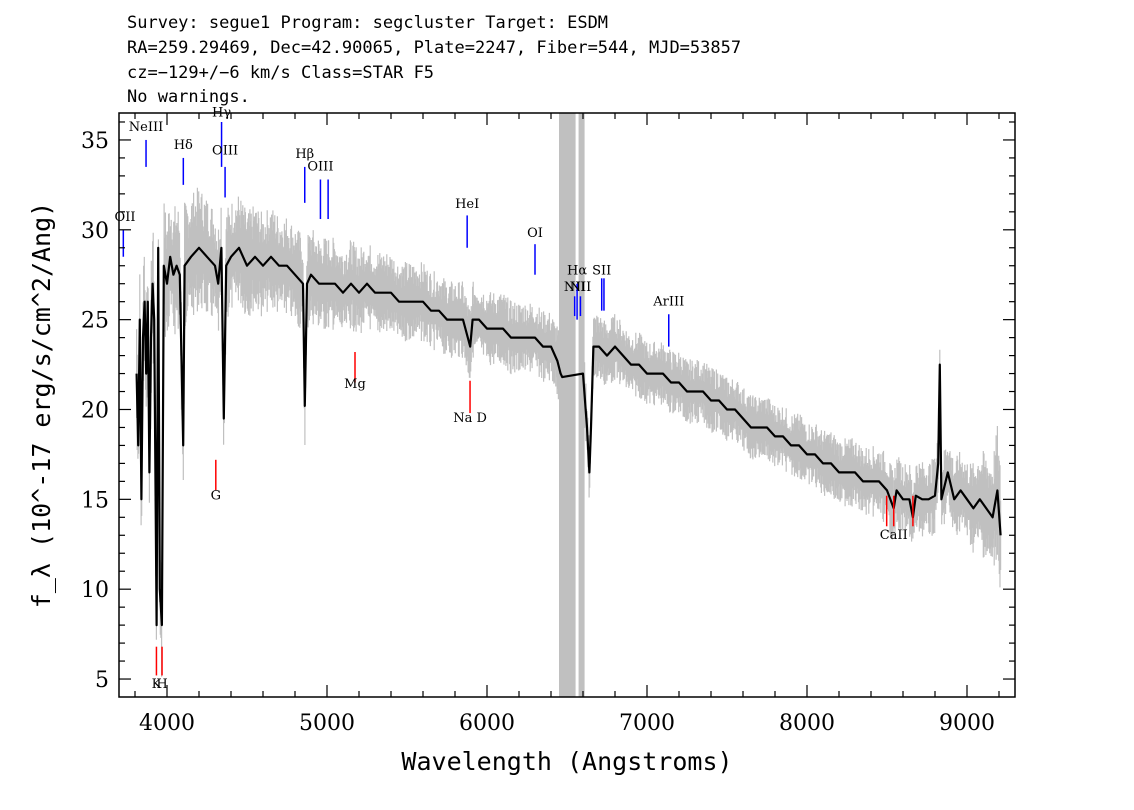 This screenshot has width=1134, height=810. Describe the element at coordinates (894, 535) in the screenshot. I see `absorption-line-label: CaII` at that location.